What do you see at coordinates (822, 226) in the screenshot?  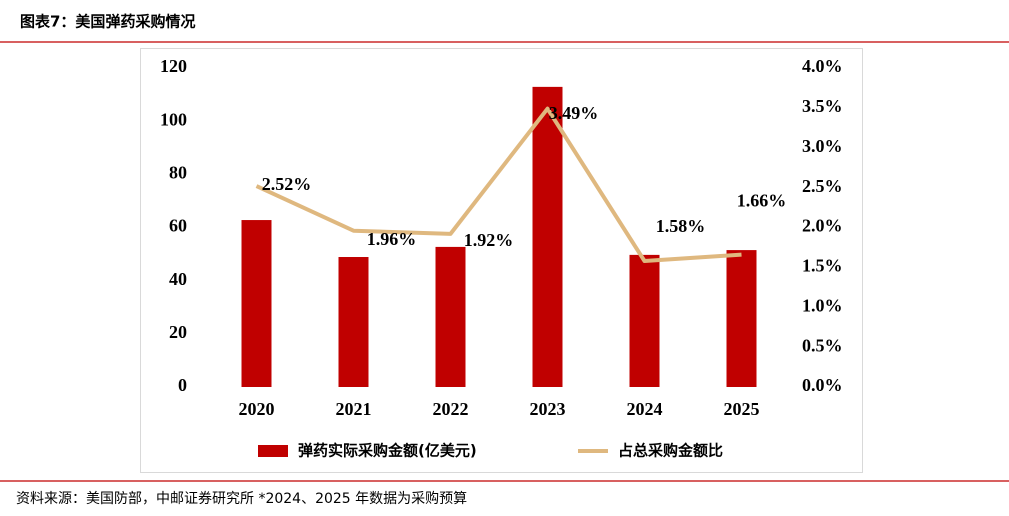 I see `y2-tick-label: 2.0%` at bounding box center [822, 226].